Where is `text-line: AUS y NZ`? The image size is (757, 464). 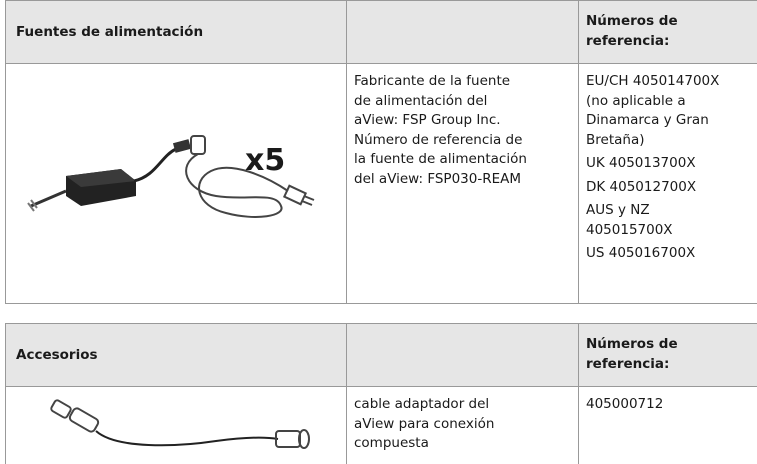
text-line: AUS y NZ is located at coordinates (618, 210).